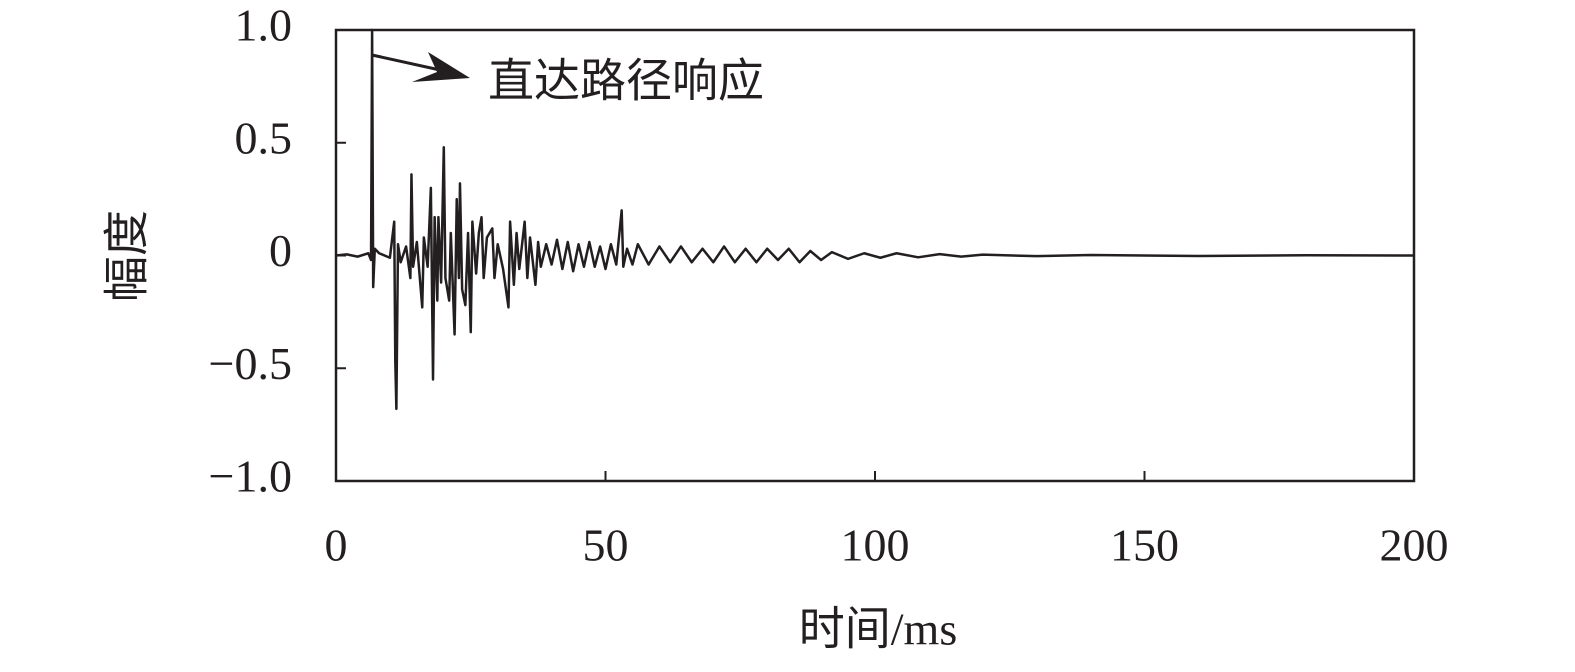 Image resolution: width=1575 pixels, height=672 pixels. I want to click on y-axis-label: 幅度, so click(127, 256).